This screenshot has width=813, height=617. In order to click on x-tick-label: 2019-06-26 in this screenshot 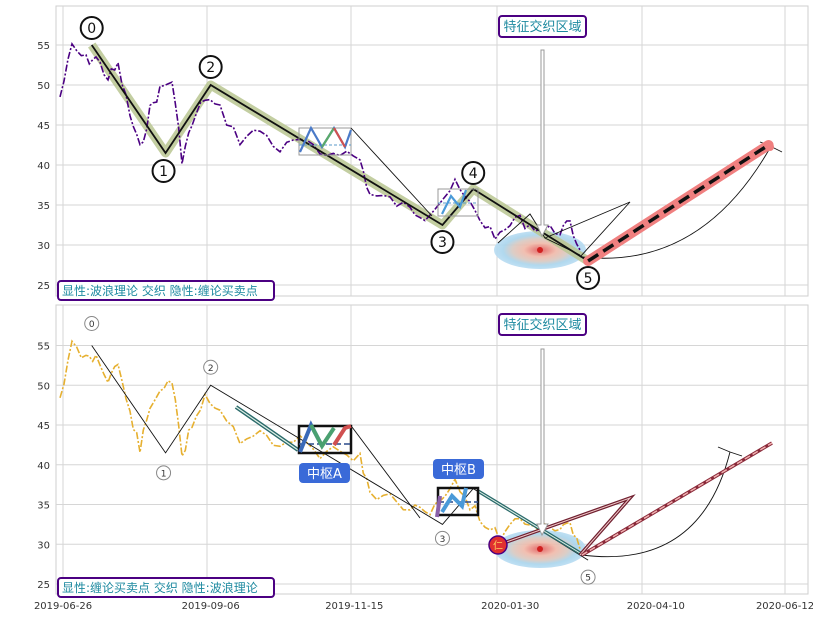, I will do `click(63, 606)`.